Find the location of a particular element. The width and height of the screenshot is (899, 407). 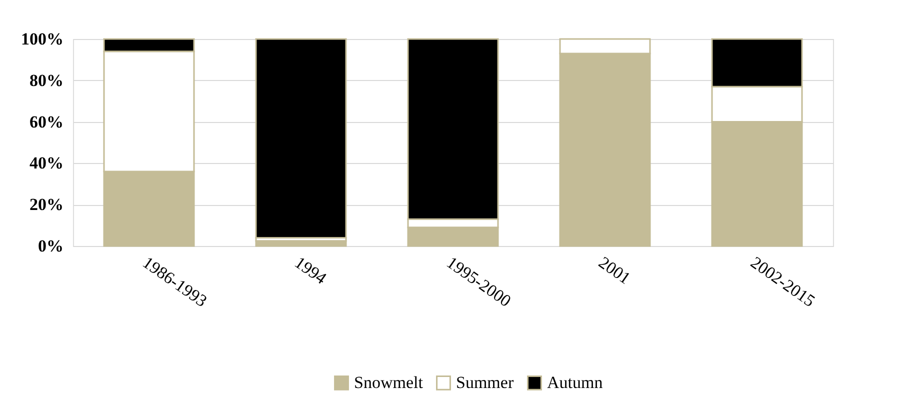

legend-label: Snowmelt is located at coordinates (389, 382).